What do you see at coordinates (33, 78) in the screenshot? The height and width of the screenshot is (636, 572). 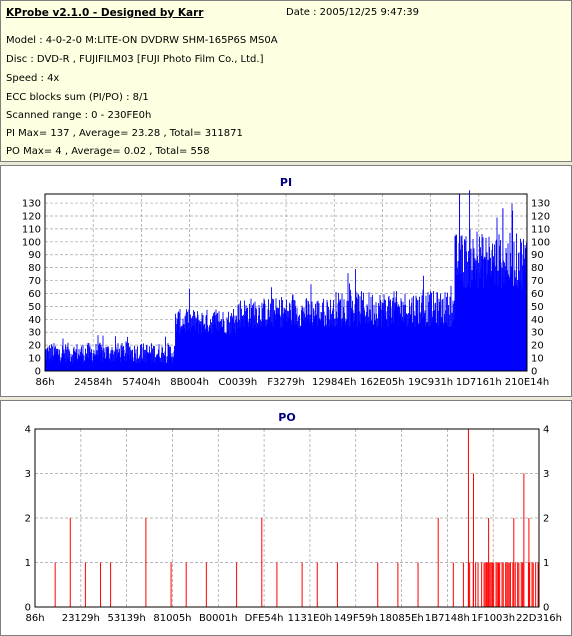 I see `speed-line: Speed : 4x` at bounding box center [33, 78].